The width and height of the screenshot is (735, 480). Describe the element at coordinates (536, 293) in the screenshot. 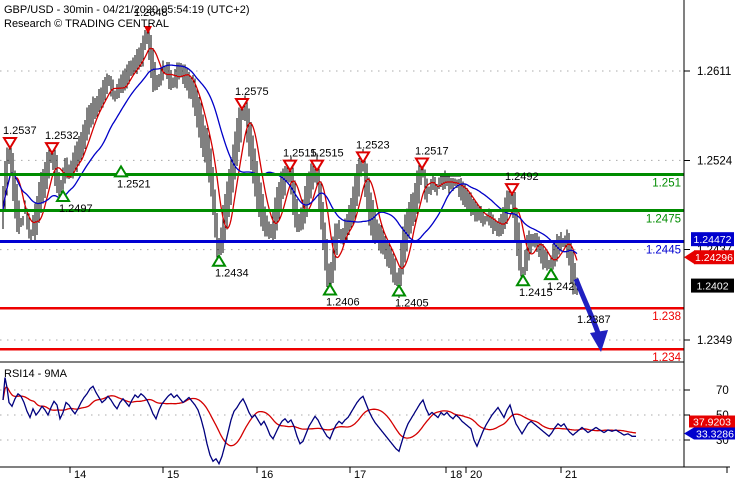

I see `support-label: 1.2415` at that location.